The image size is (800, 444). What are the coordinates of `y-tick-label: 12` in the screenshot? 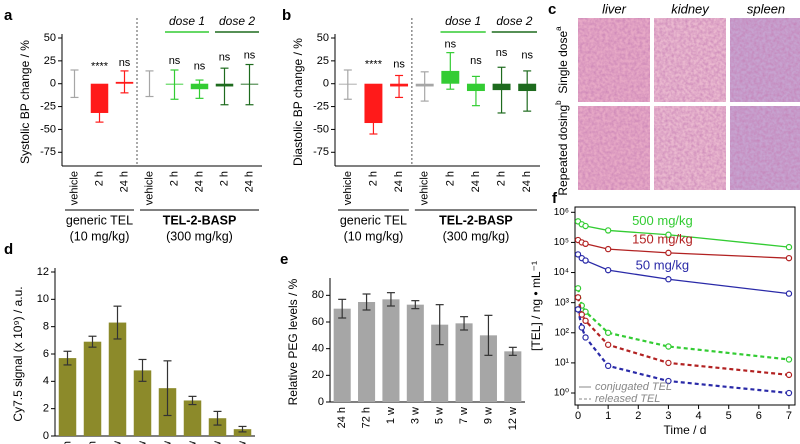 It's located at (43, 272).